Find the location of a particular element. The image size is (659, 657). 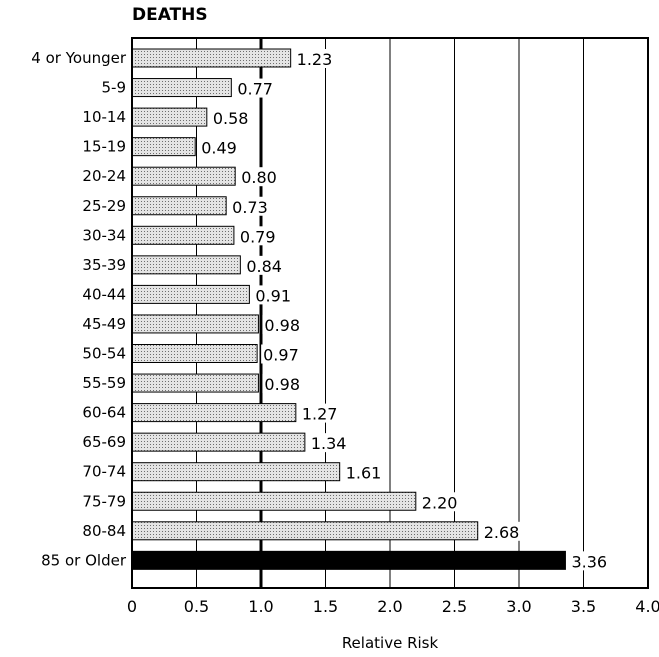

category-label: 20-24 is located at coordinates (104, 176).